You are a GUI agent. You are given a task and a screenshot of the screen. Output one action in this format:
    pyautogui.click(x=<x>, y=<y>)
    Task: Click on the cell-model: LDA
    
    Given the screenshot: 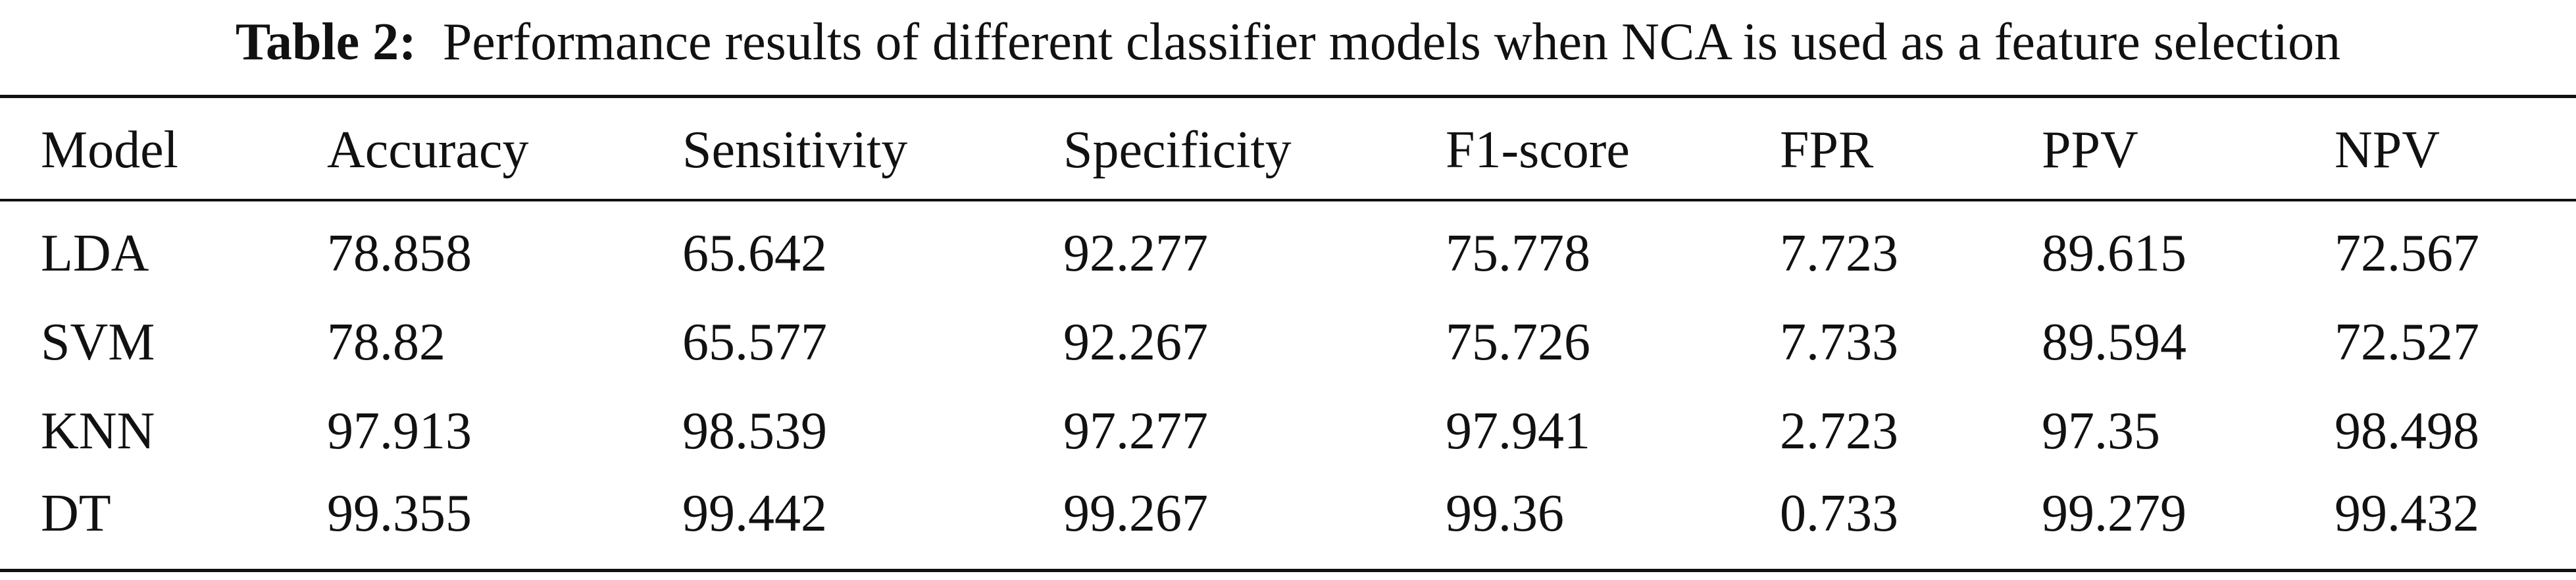 What is the action you would take?
    pyautogui.click(x=95, y=253)
    